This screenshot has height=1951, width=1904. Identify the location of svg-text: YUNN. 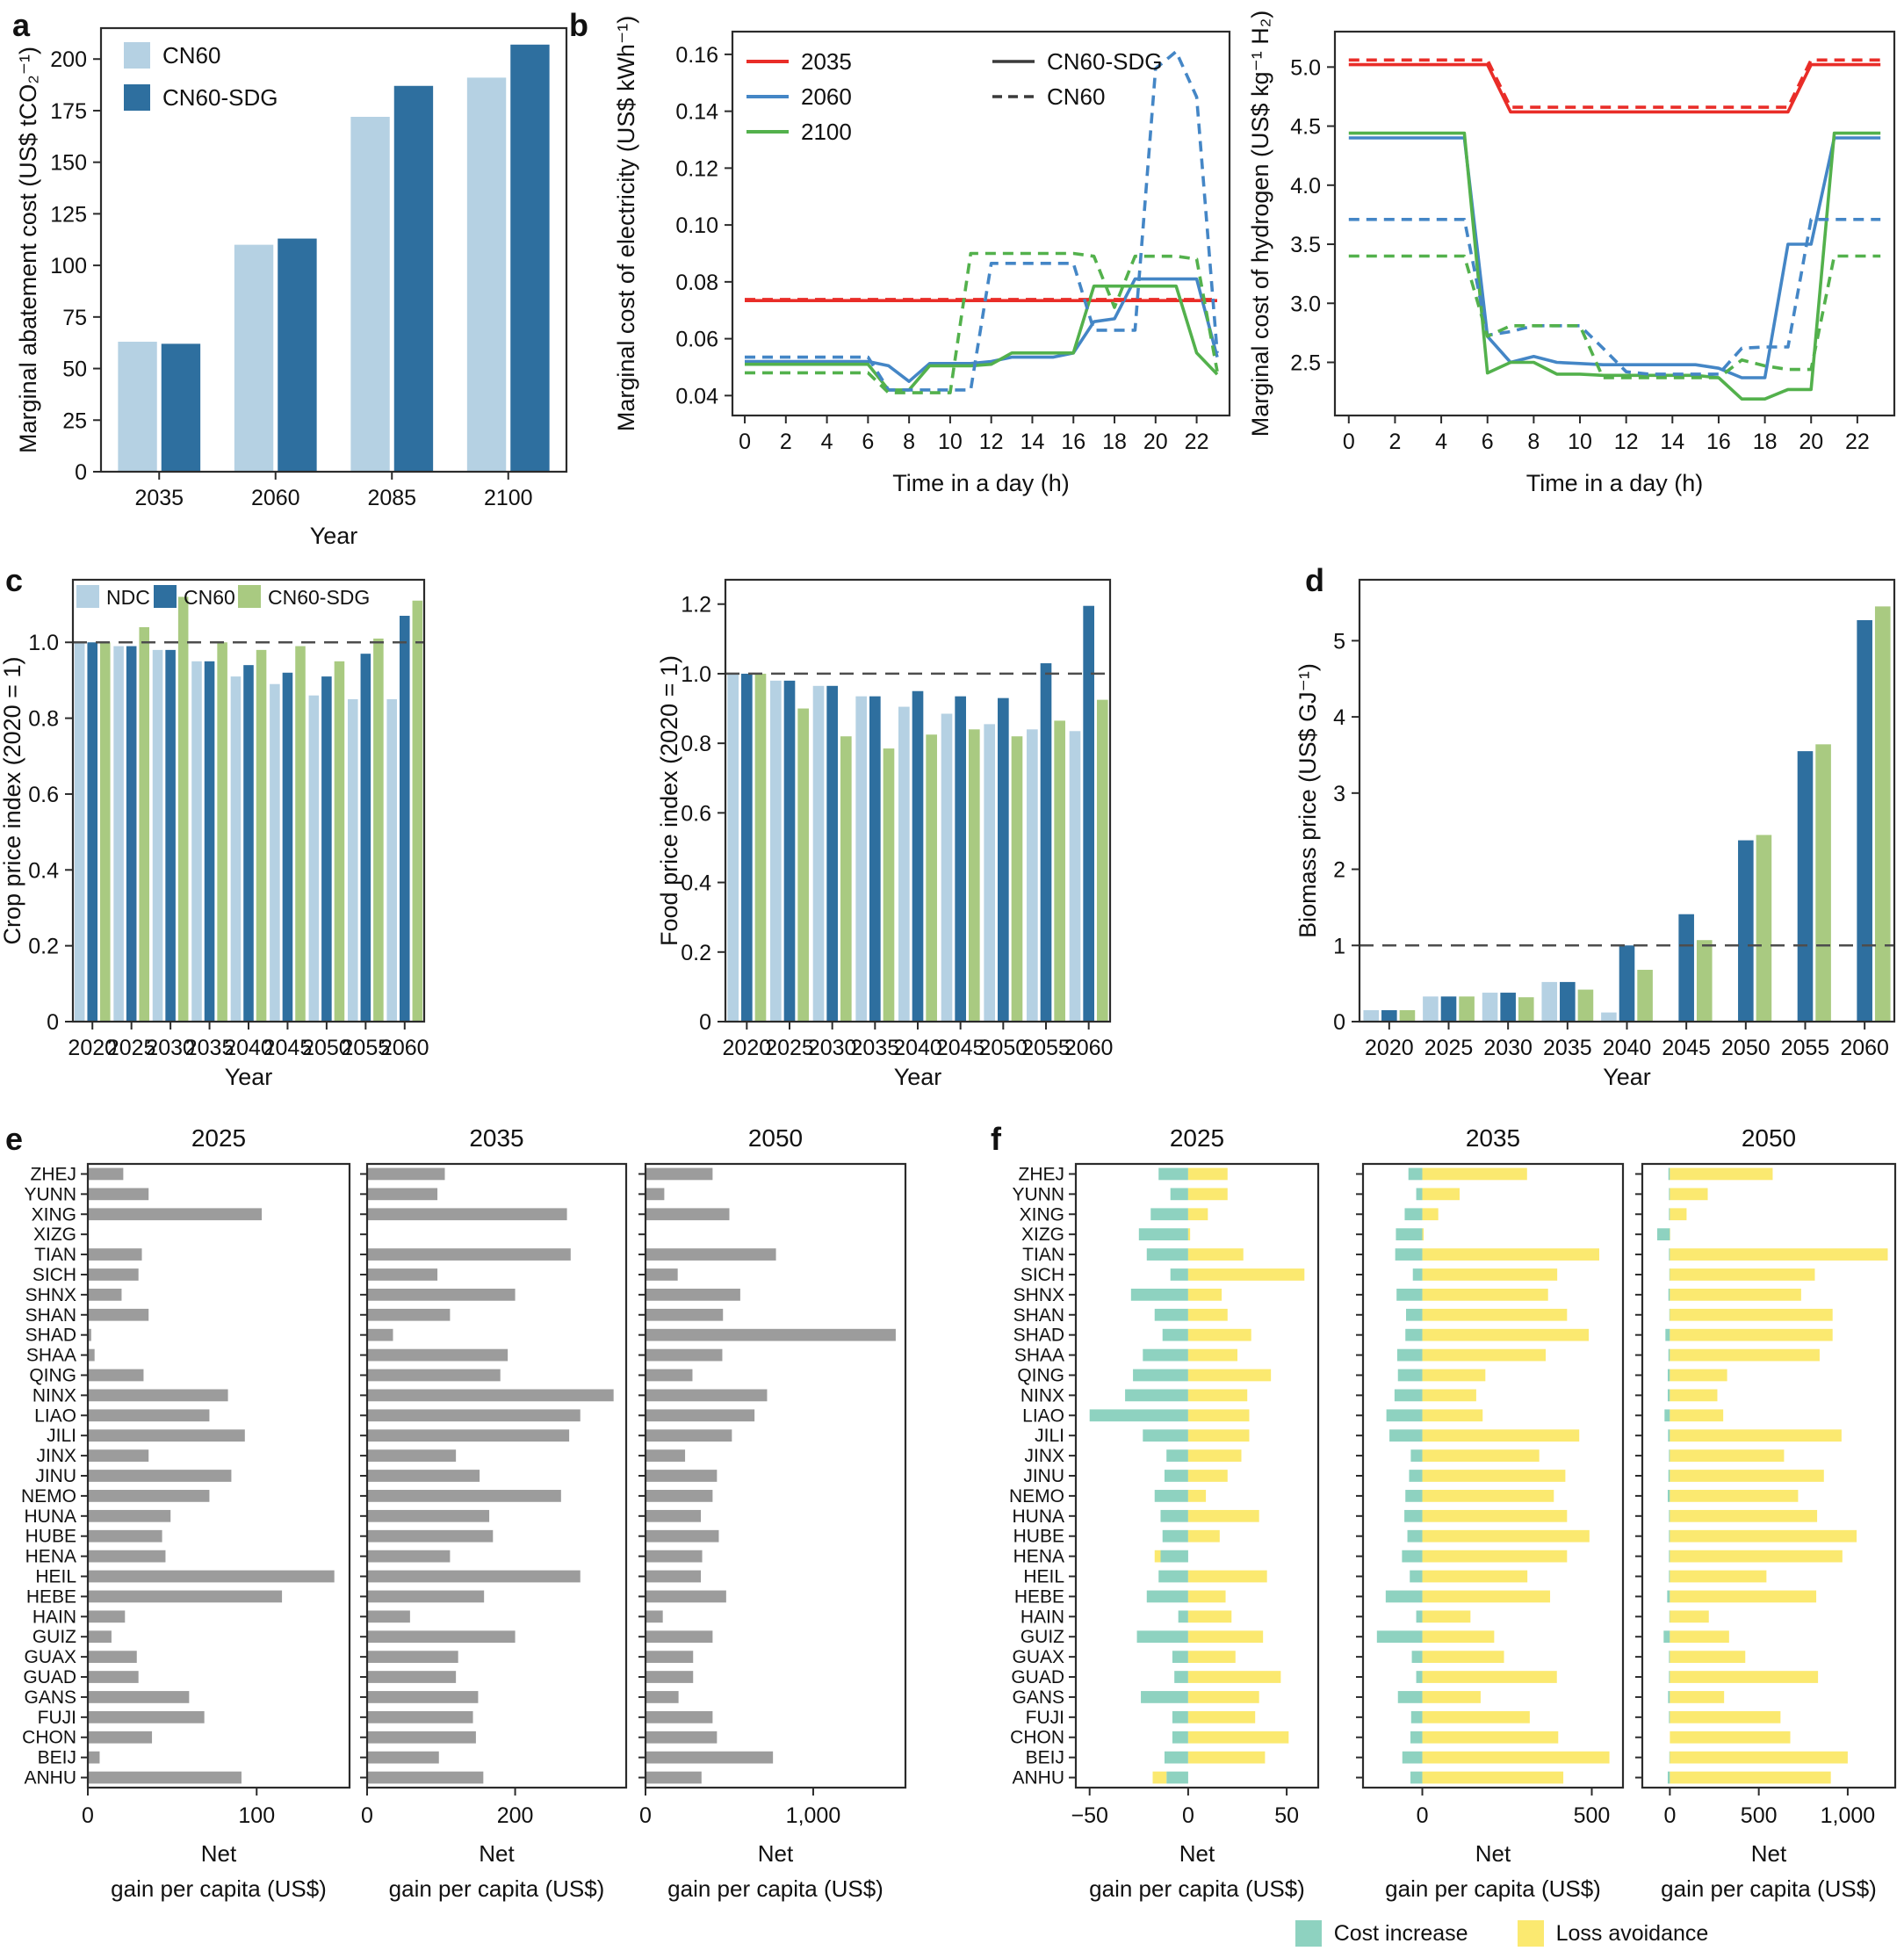
(50, 1194).